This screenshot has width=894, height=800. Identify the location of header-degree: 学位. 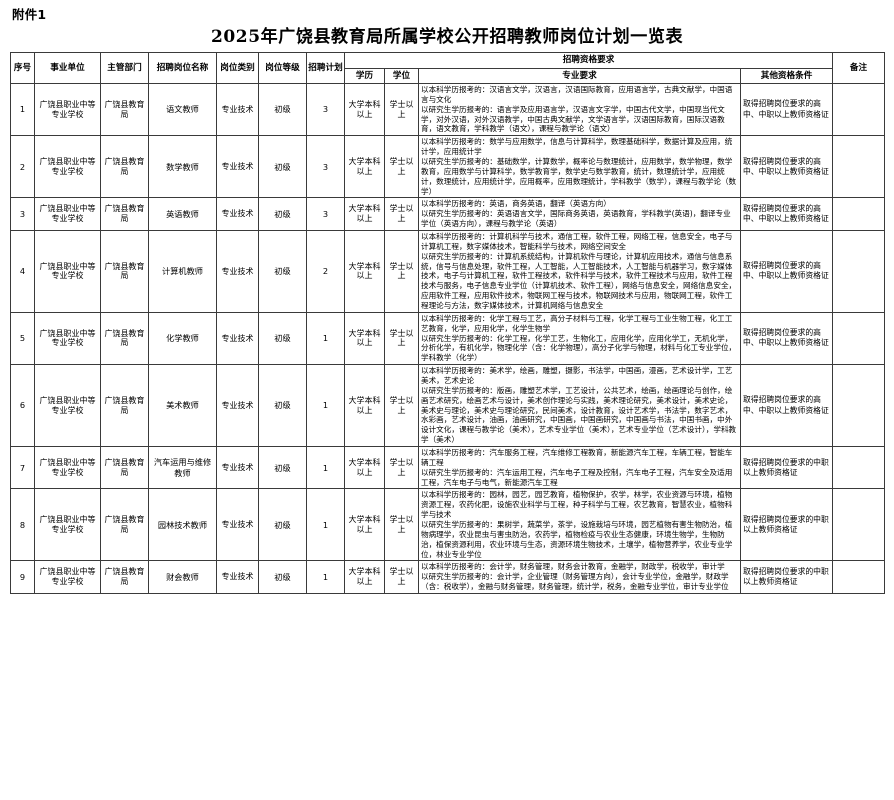
(401, 75).